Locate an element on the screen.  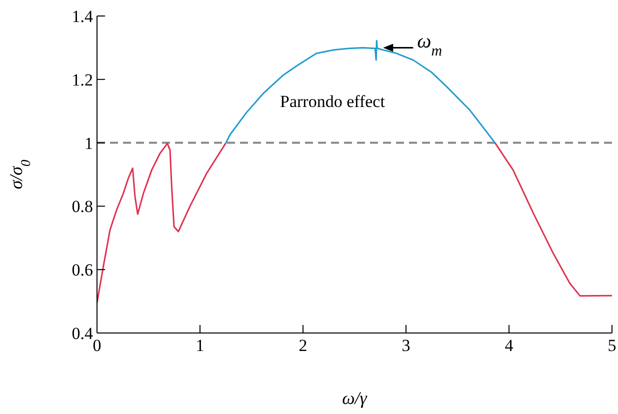
x-tick-label: 3 is located at coordinates (406, 346).